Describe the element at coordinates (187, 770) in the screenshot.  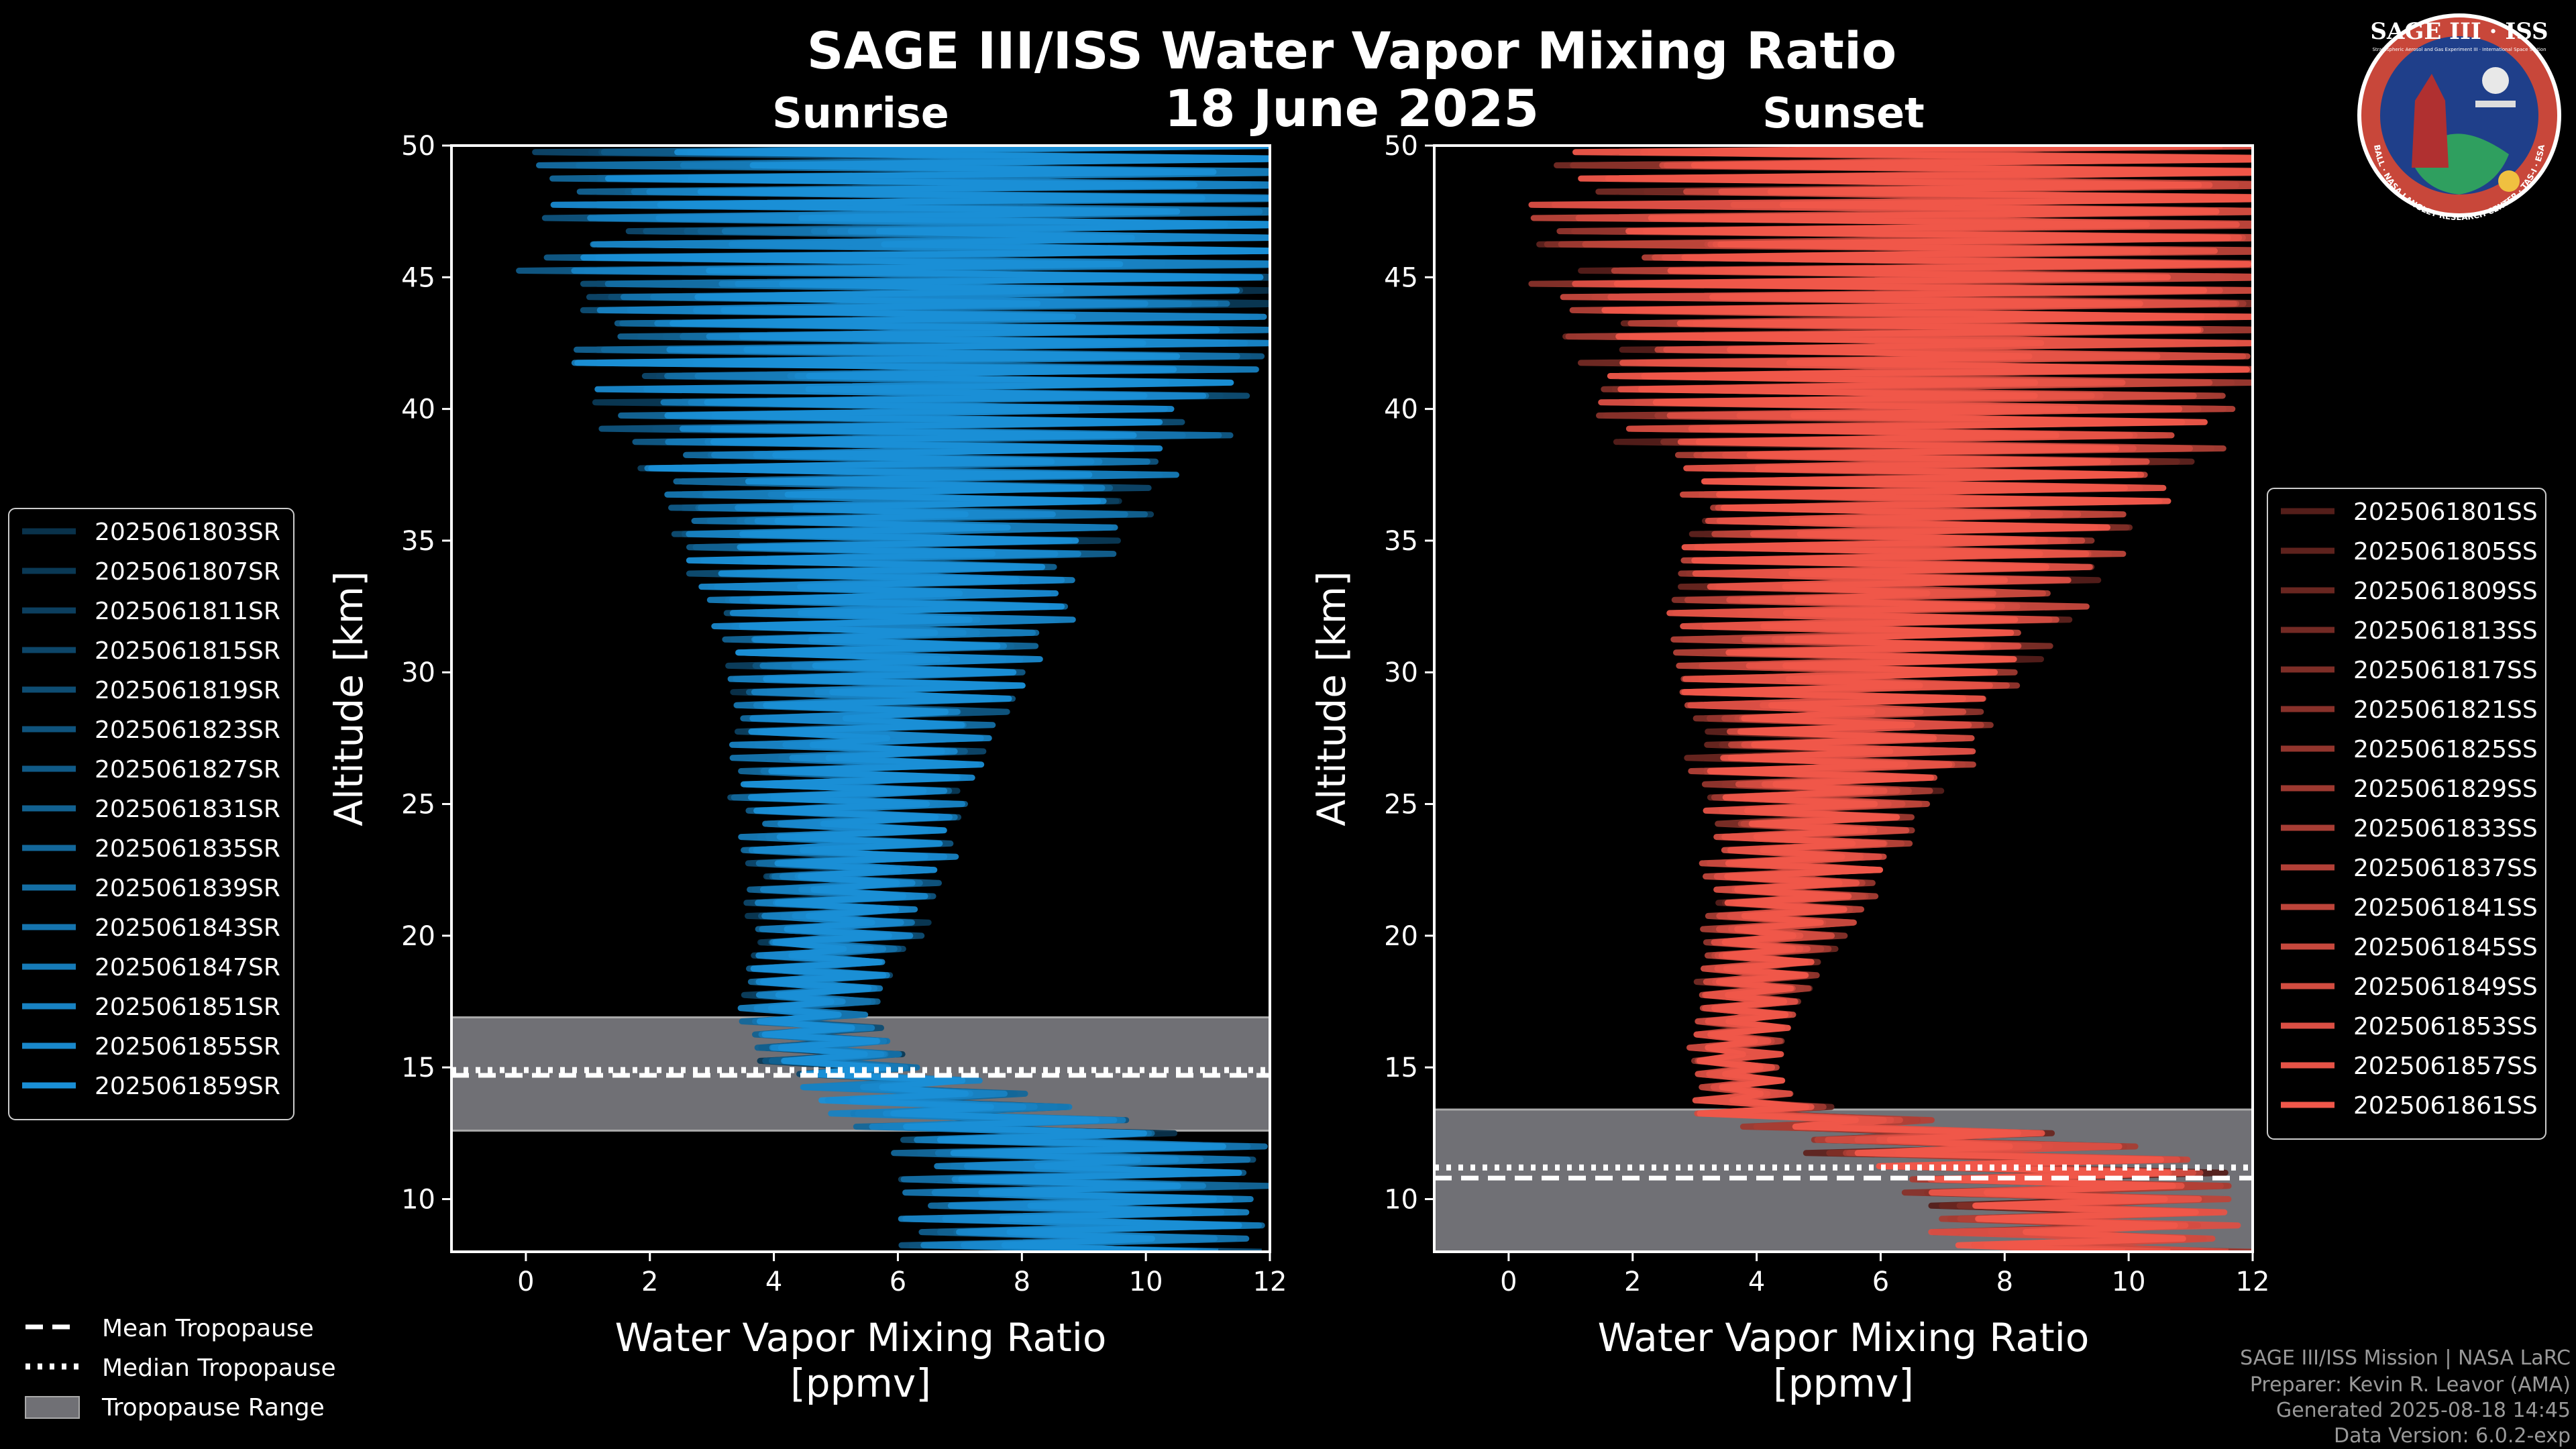
I see `legend-entry: 2025061827SR` at that location.